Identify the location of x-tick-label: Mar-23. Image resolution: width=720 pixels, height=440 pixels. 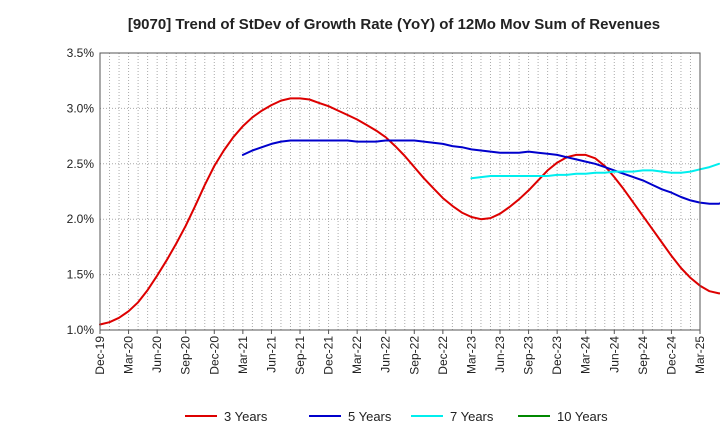
(471, 355).